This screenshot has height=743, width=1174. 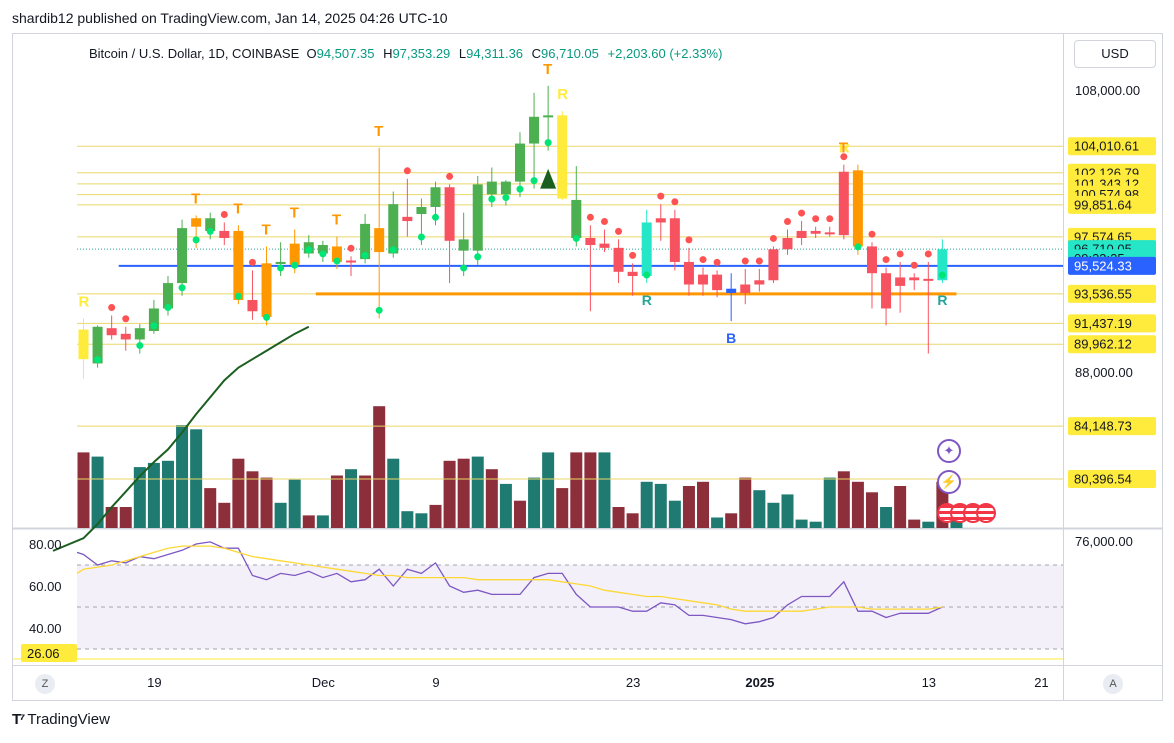 I want to click on price-tick-label: 76,000.00, so click(x=1104, y=541).